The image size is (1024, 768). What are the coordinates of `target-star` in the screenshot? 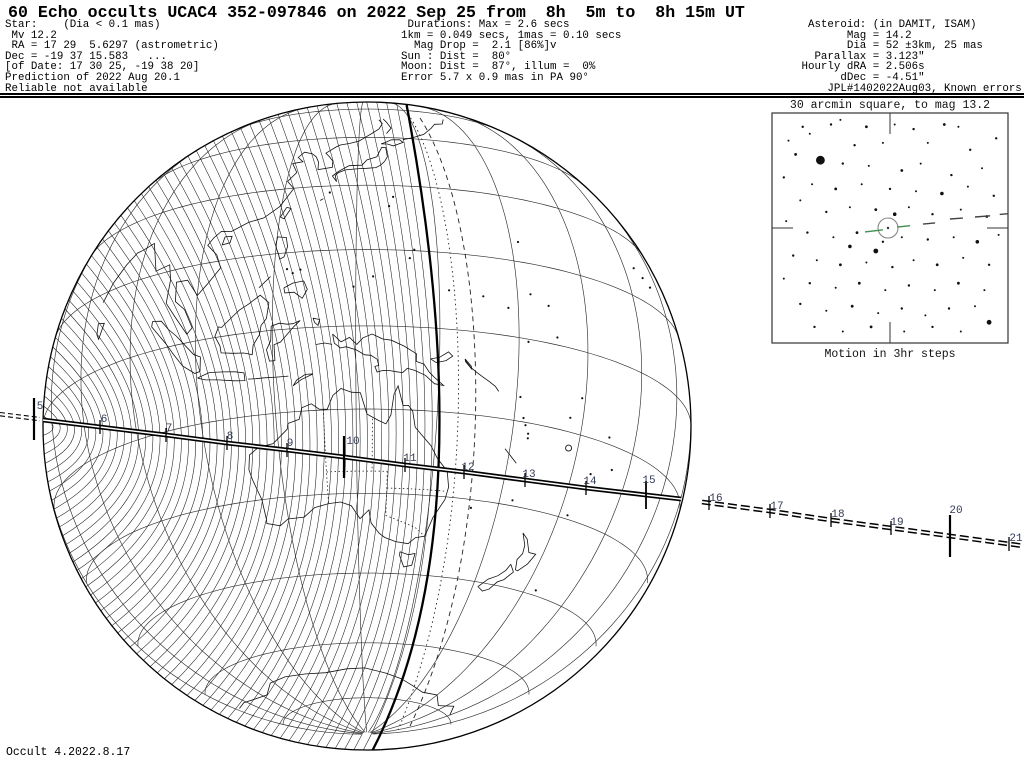 It's located at (888, 228).